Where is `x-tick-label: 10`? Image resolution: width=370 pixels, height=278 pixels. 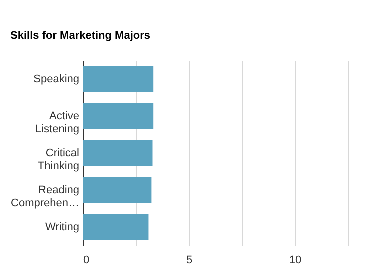
x-tick-label: 10 is located at coordinates (295, 260).